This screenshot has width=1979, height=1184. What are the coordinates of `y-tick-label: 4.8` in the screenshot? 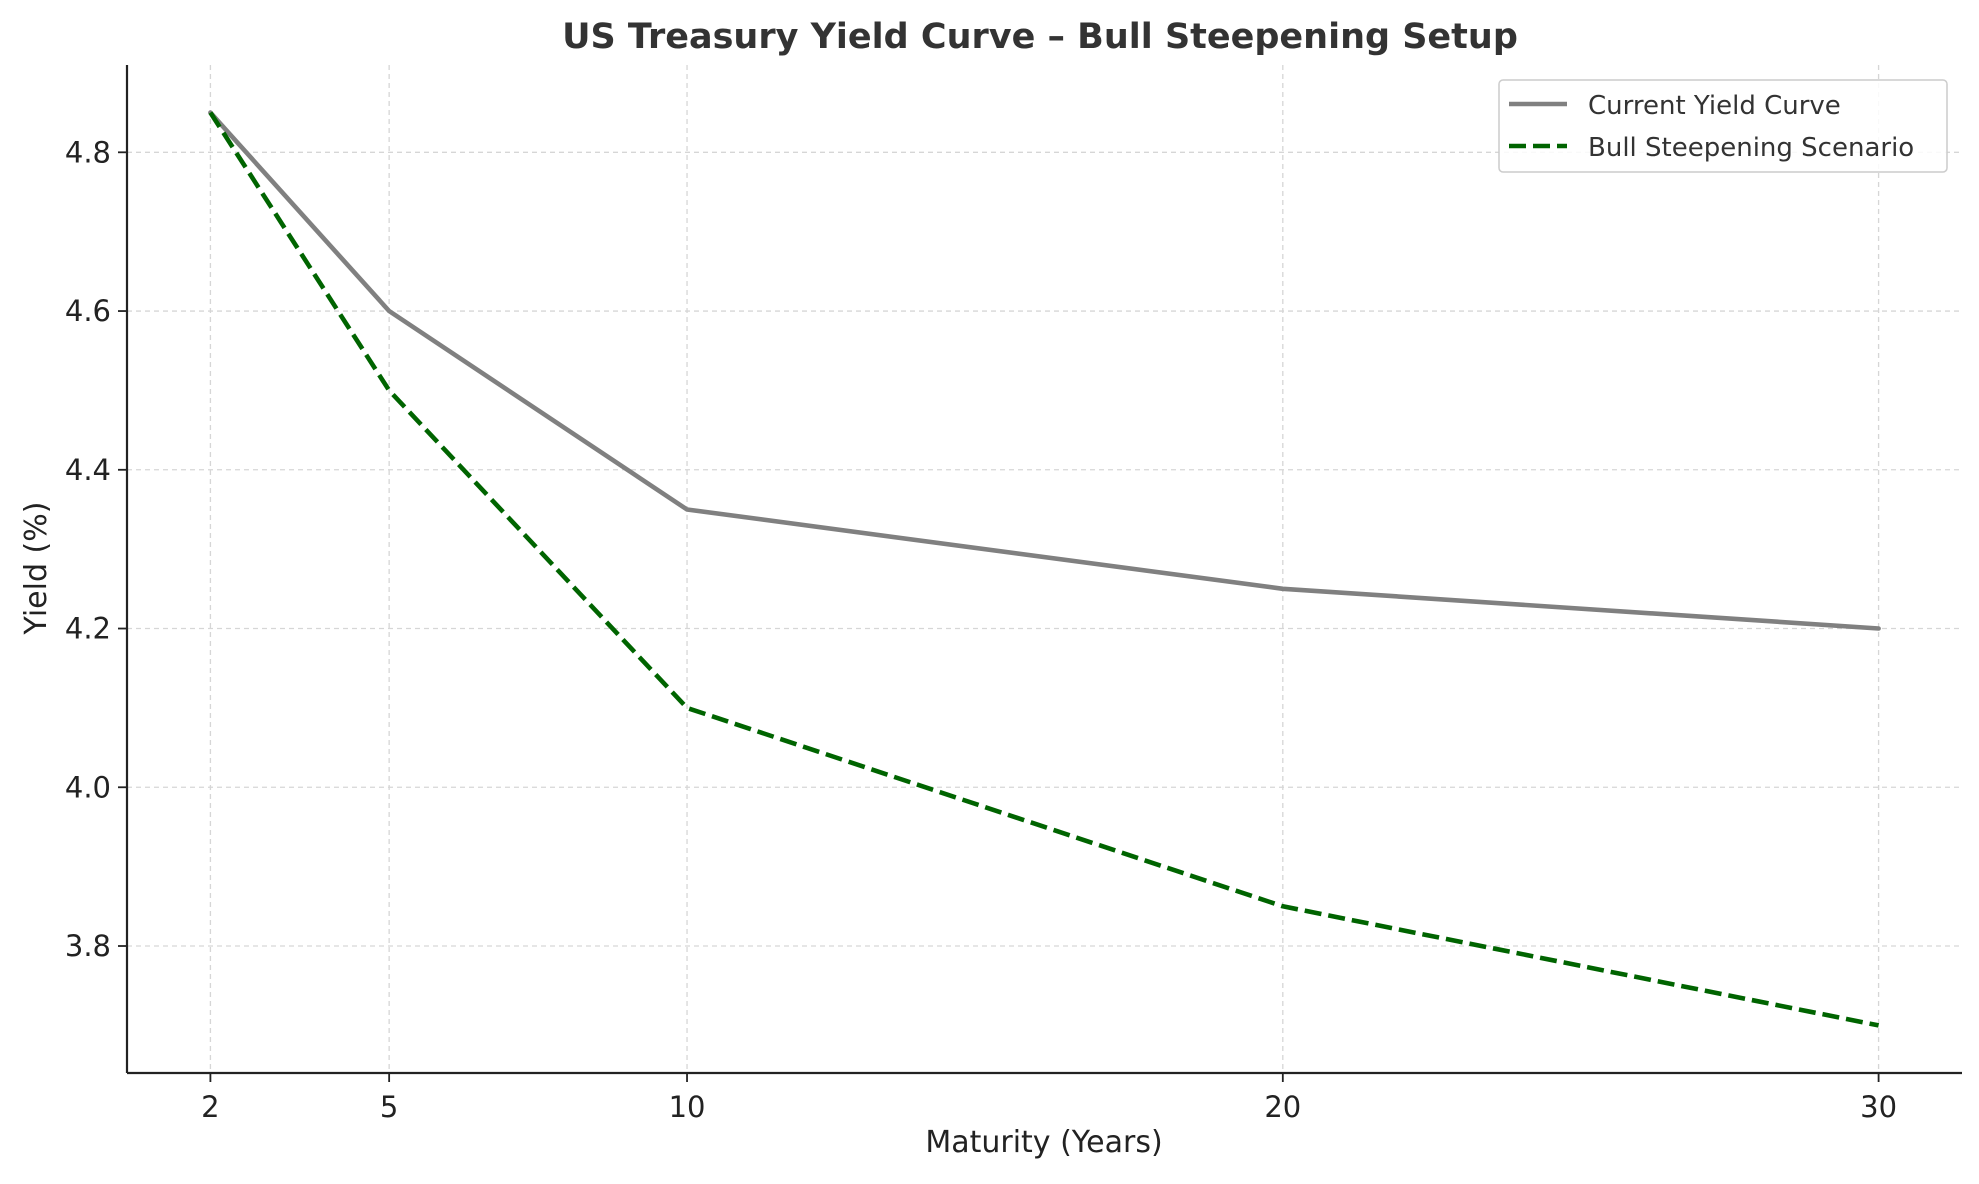 It's located at (88, 152).